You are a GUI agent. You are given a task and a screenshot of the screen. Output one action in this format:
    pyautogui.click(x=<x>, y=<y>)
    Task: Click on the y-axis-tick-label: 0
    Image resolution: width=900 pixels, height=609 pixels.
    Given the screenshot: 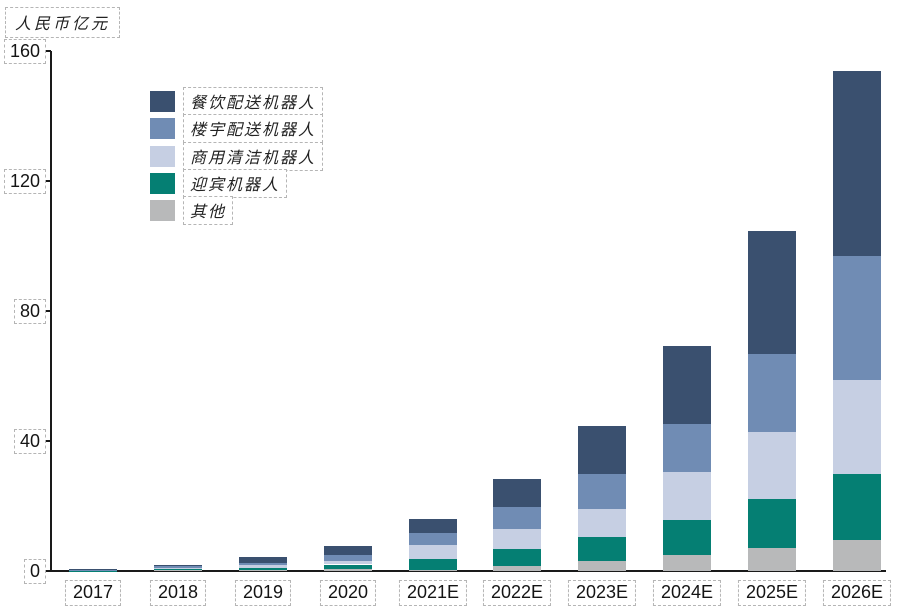 What is the action you would take?
    pyautogui.click(x=34, y=571)
    